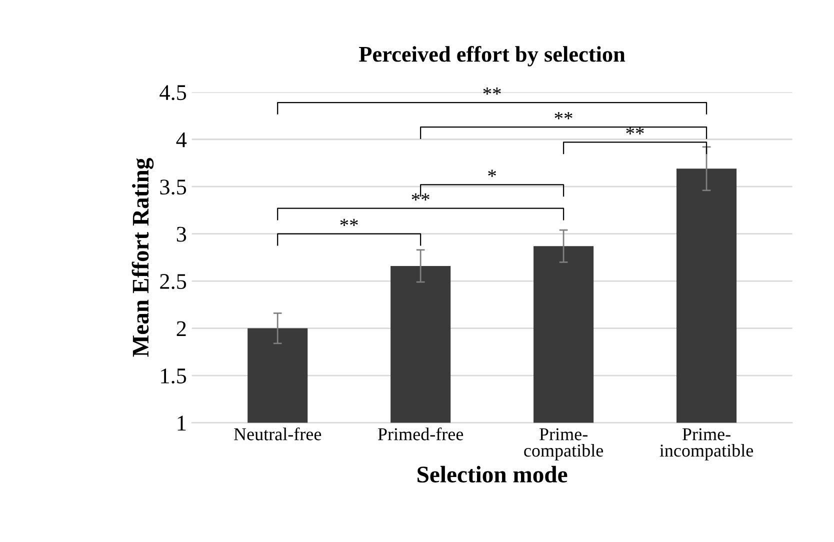 This screenshot has height=542, width=834. What do you see at coordinates (278, 433) in the screenshot?
I see `x-tick-label: Neutral-free` at bounding box center [278, 433].